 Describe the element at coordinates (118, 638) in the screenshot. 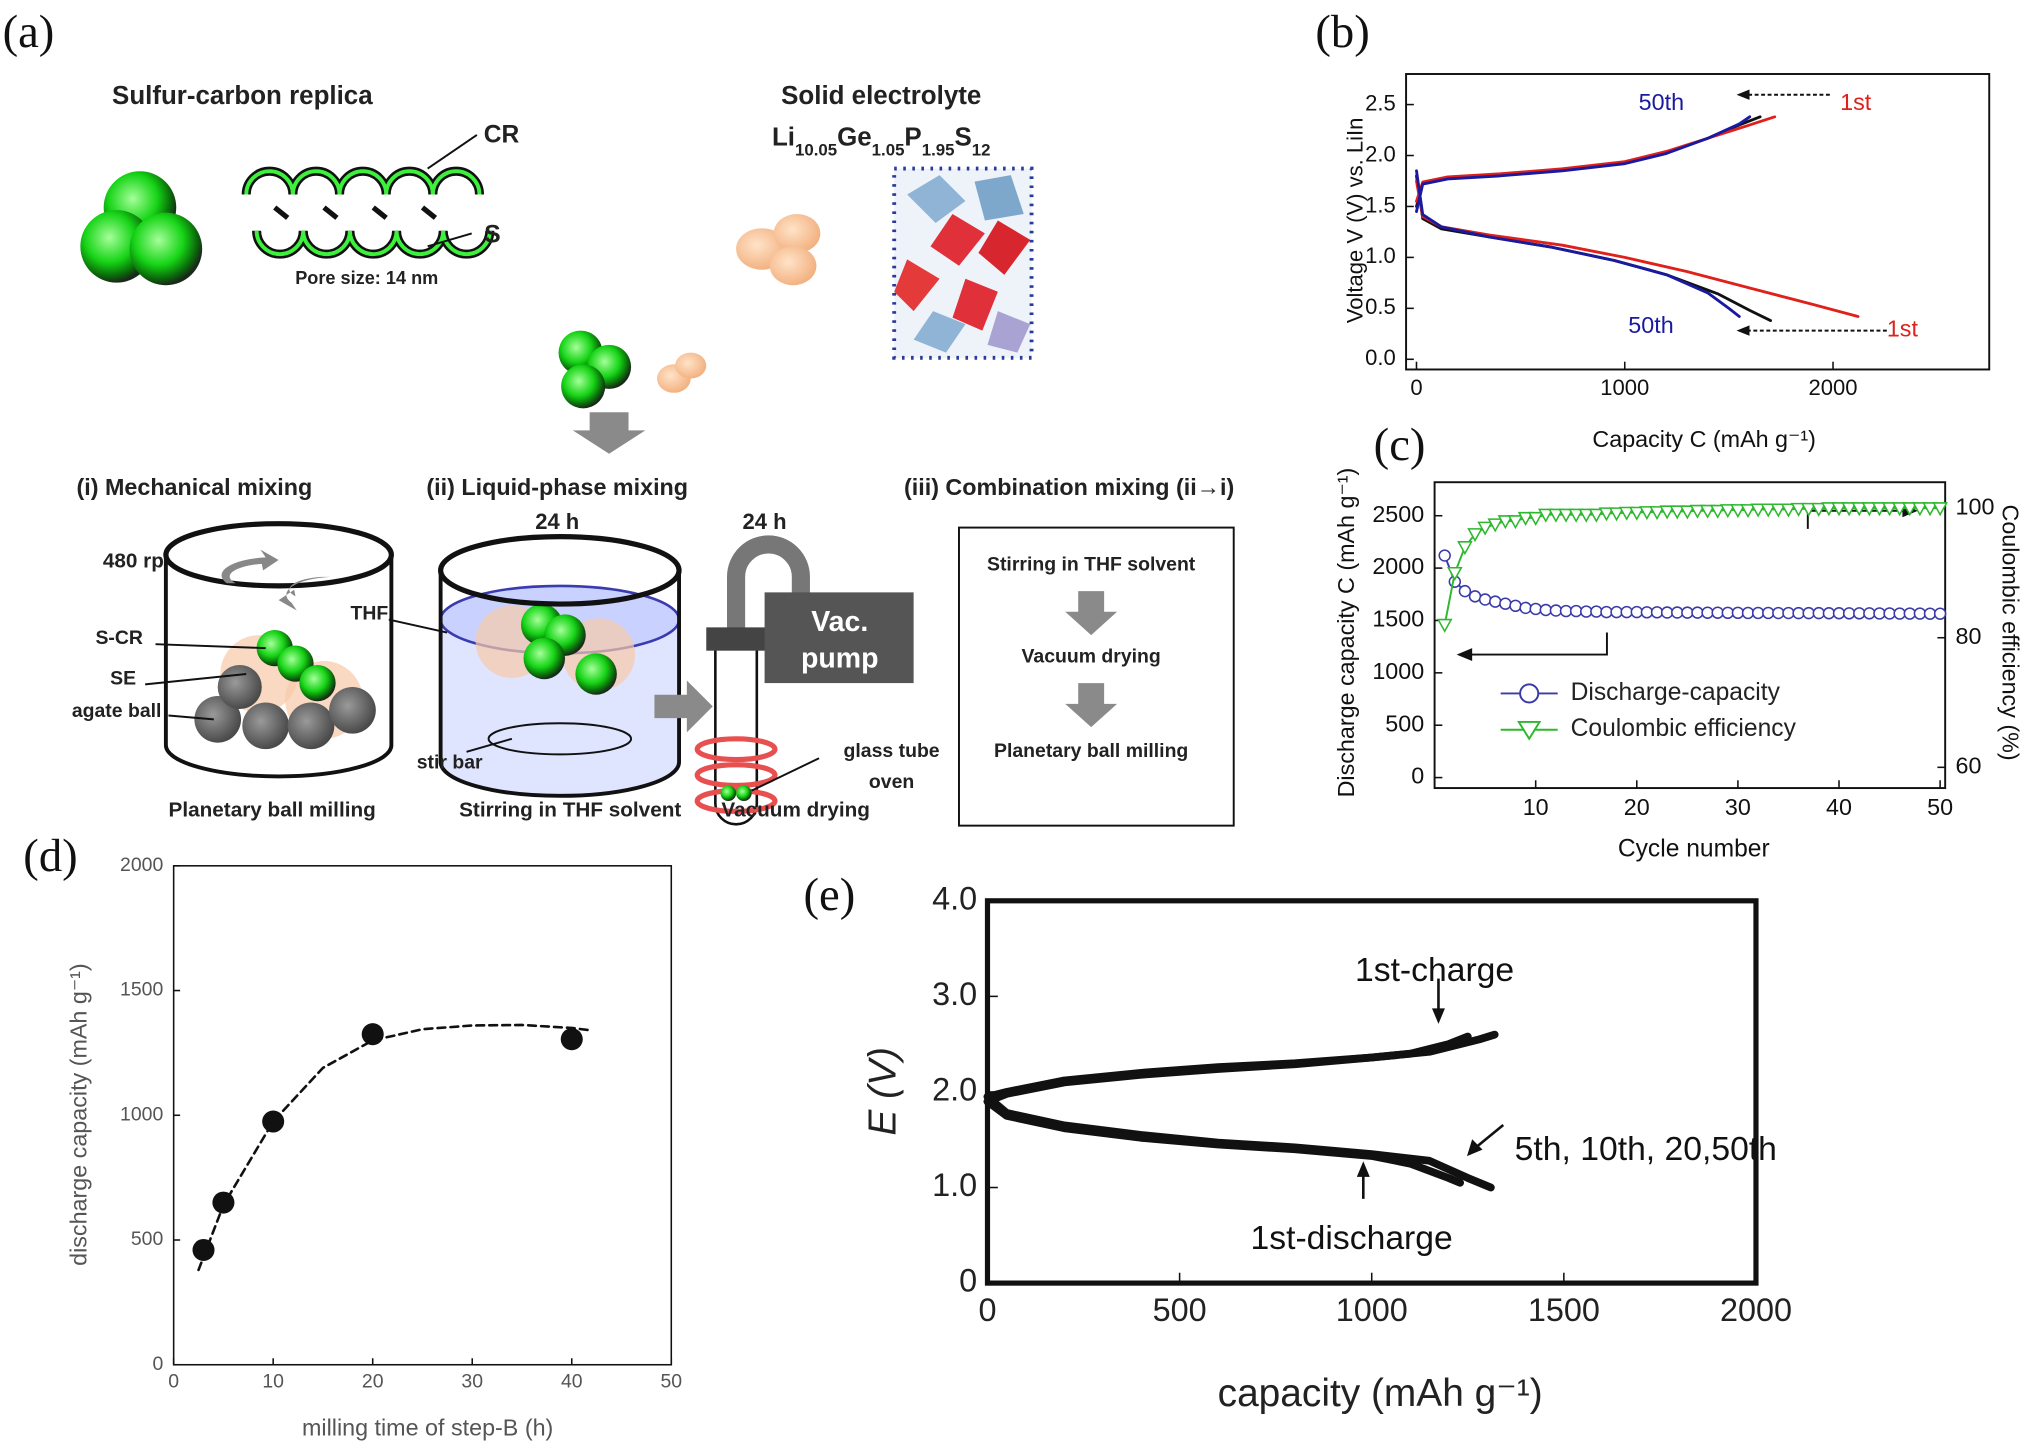

I see `label: S-CR` at that location.